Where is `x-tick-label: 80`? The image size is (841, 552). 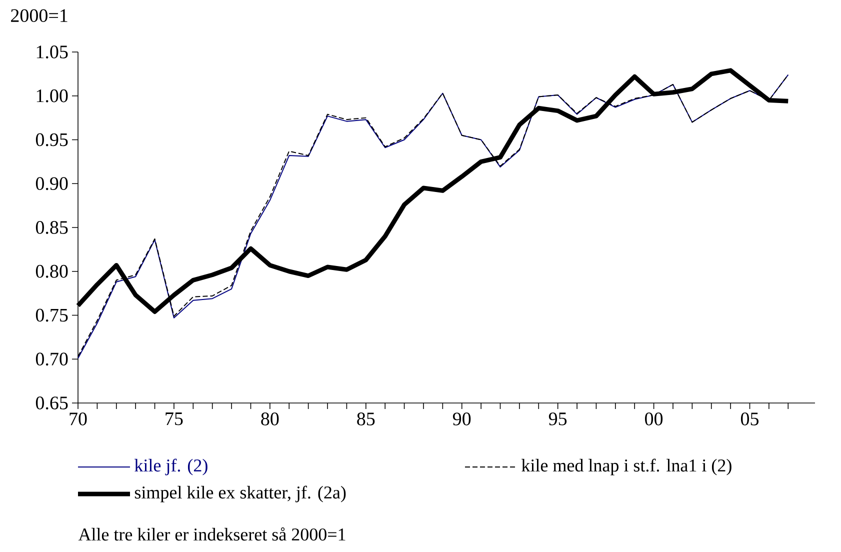
x-tick-label: 80 is located at coordinates (270, 419).